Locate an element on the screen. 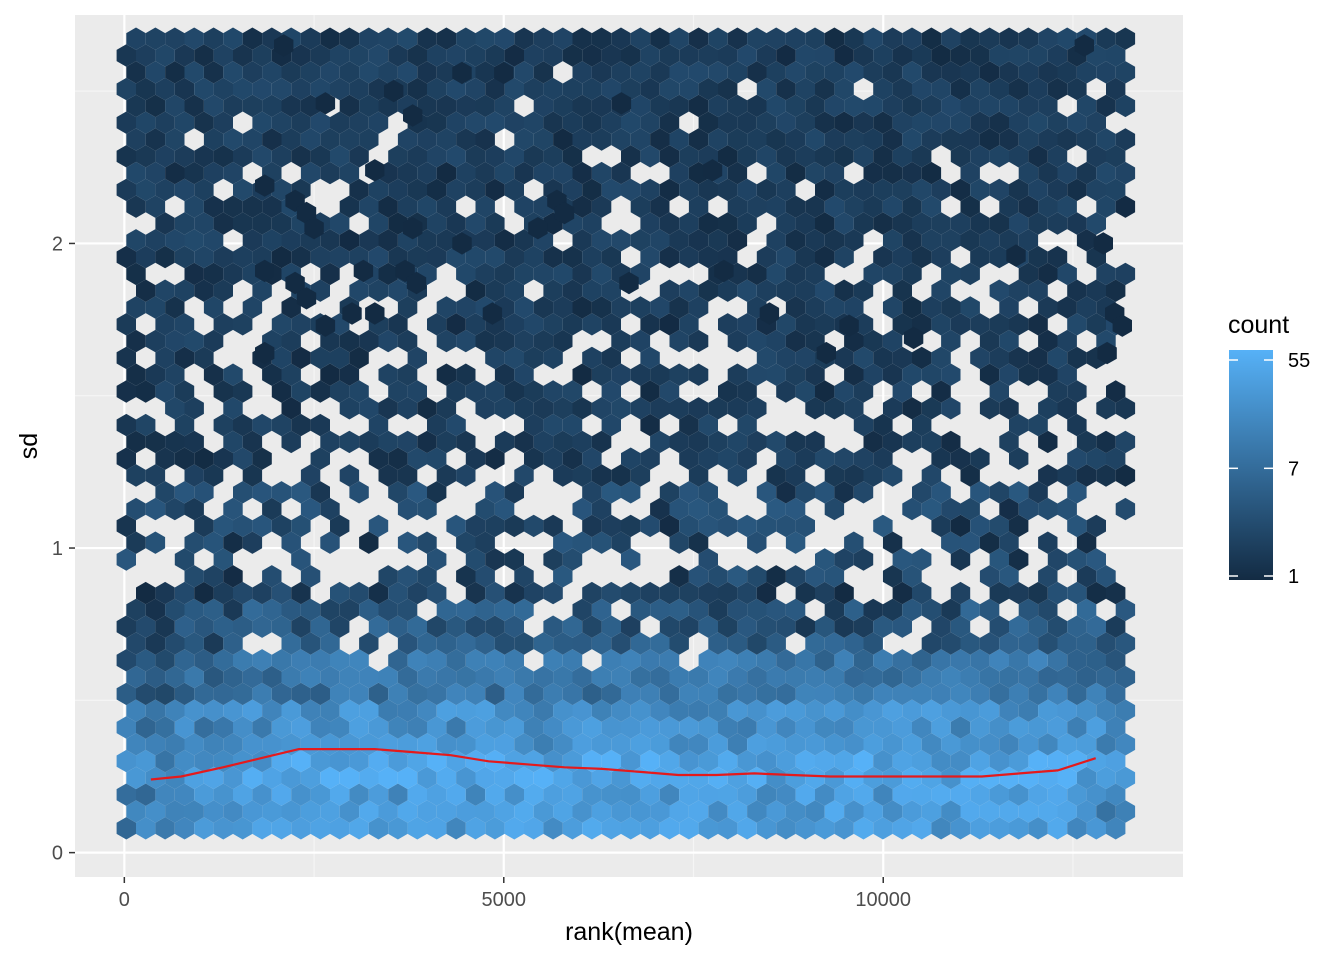 Image resolution: width=1344 pixels, height=960 pixels. x-tick-label: 0 is located at coordinates (124, 900).